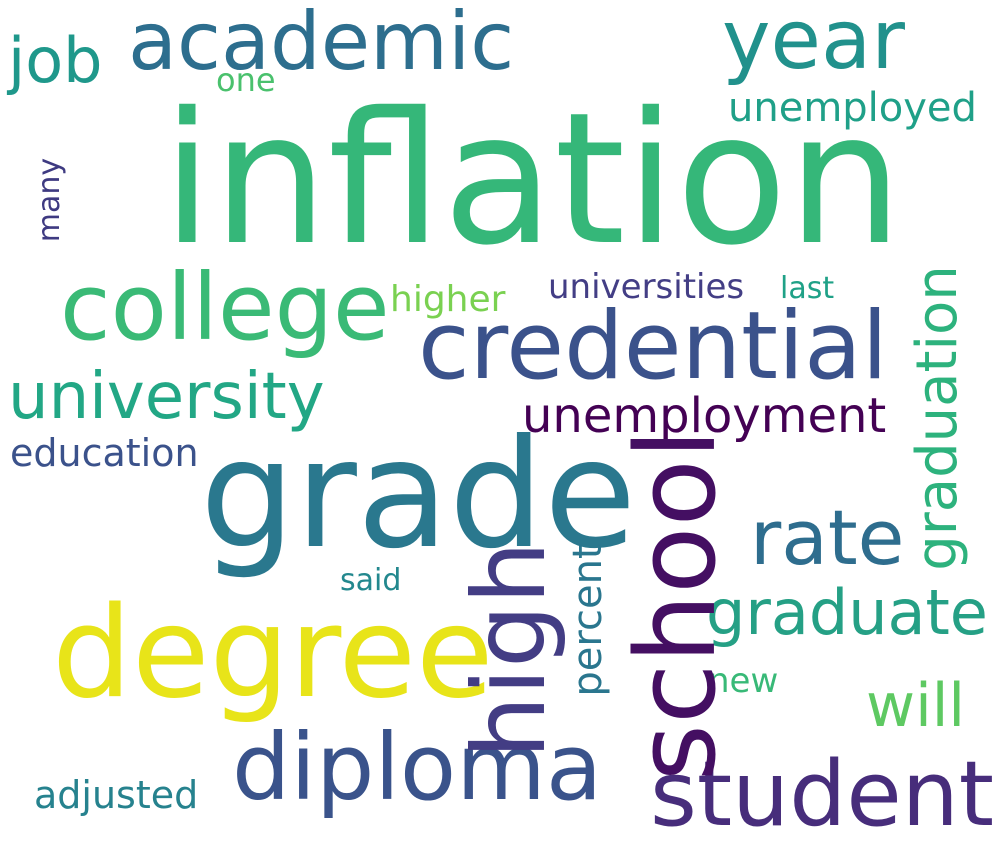 This screenshot has height=860, width=1000. What do you see at coordinates (418, 495) in the screenshot?
I see `word-grade: grade` at bounding box center [418, 495].